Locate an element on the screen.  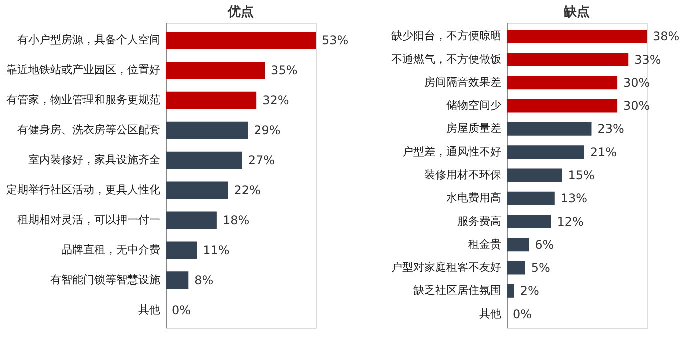
y-tick-label: 定期举行社区活动，更具人性化 is located at coordinates (83, 189).